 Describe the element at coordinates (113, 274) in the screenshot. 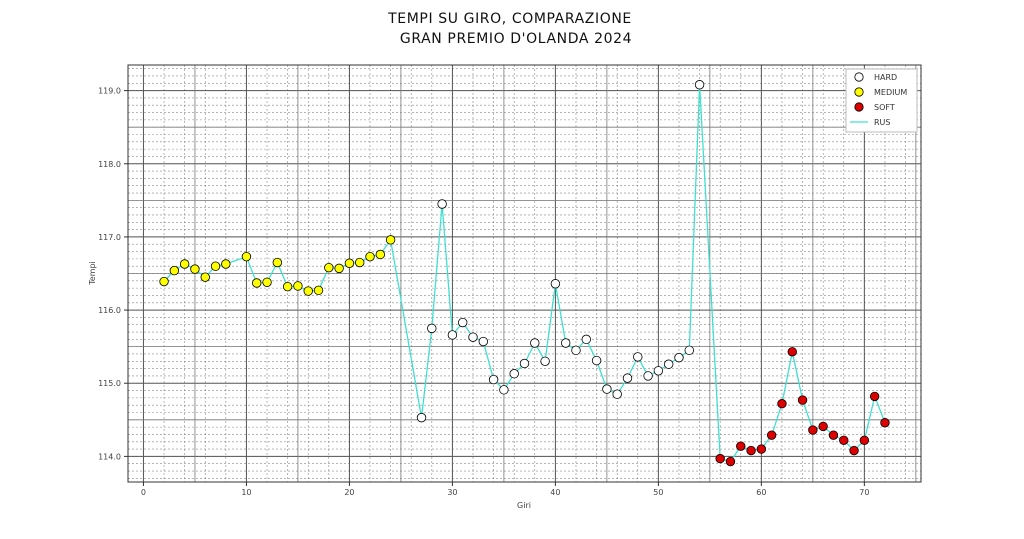

I see `y-axis-ticks: 114.0 115.0 116.0 117.0 118.0 119.0` at that location.